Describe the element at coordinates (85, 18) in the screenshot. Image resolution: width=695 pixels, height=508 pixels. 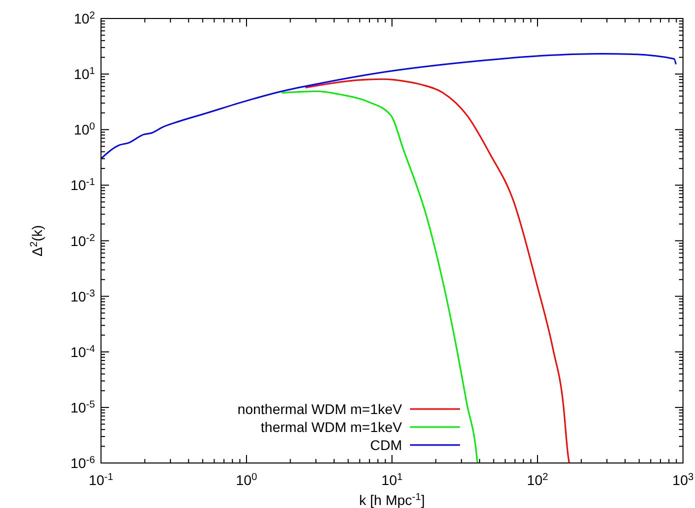
I see `y-tick-label: 10$^{2}$` at that location.